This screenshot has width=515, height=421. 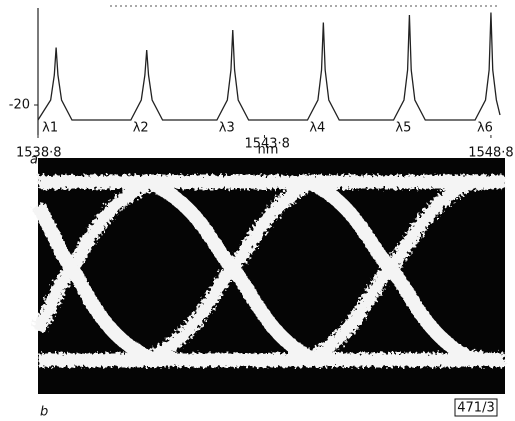 What do you see at coordinates (485, 128) in the screenshot?
I see `peak-label: λ6` at bounding box center [485, 128].